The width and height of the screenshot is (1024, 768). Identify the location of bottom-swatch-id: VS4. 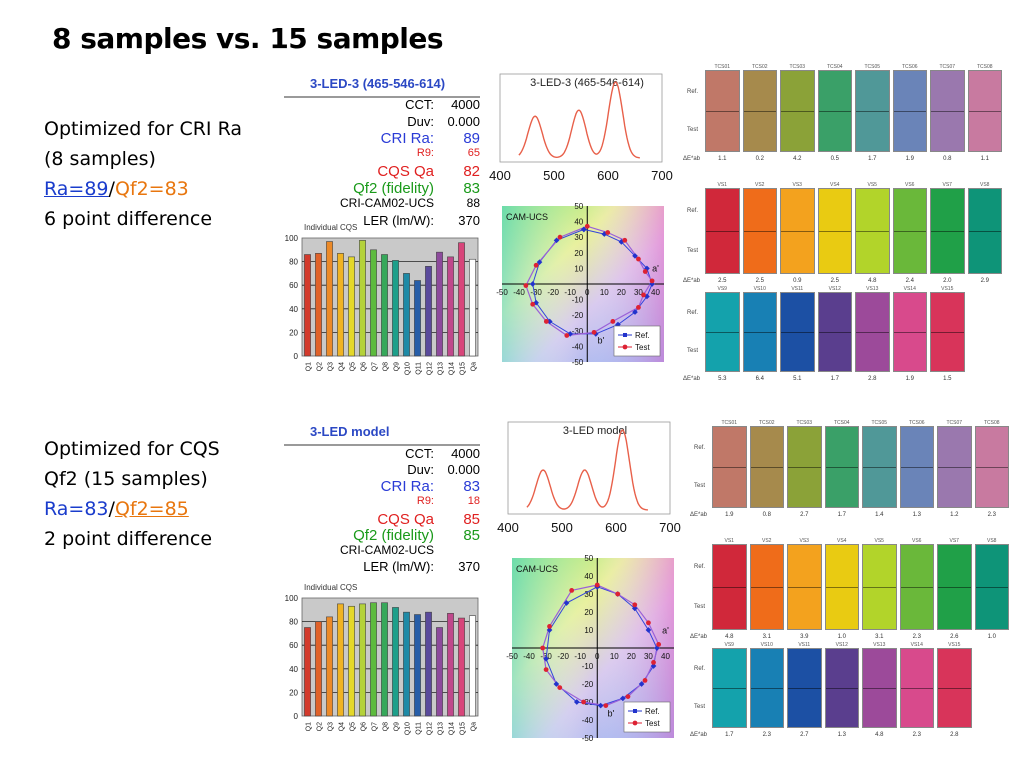
(842, 541).